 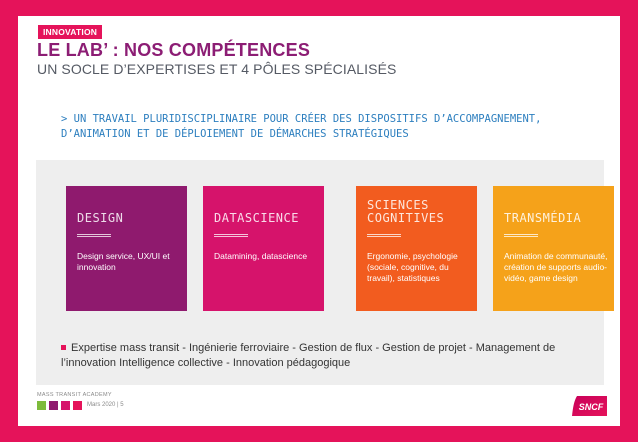 I want to click on card-title: TRANSMÉDIA, so click(x=543, y=218).